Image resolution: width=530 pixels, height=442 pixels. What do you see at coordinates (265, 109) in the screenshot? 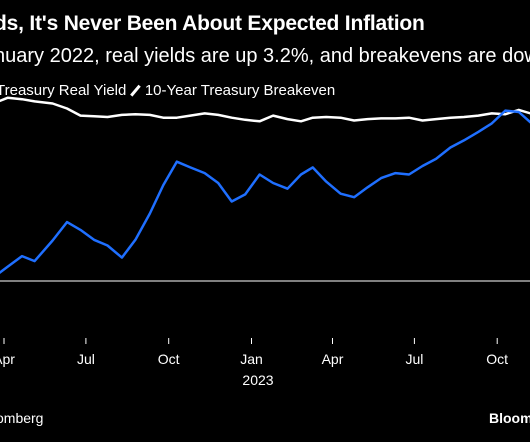
I see `series-line-breakeven` at bounding box center [265, 109].